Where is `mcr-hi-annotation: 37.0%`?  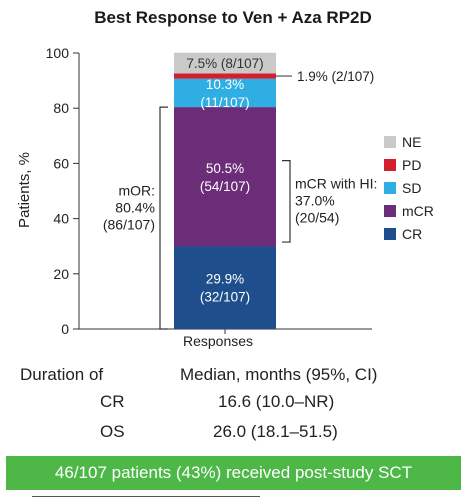 mcr-hi-annotation: 37.0% is located at coordinates (315, 200).